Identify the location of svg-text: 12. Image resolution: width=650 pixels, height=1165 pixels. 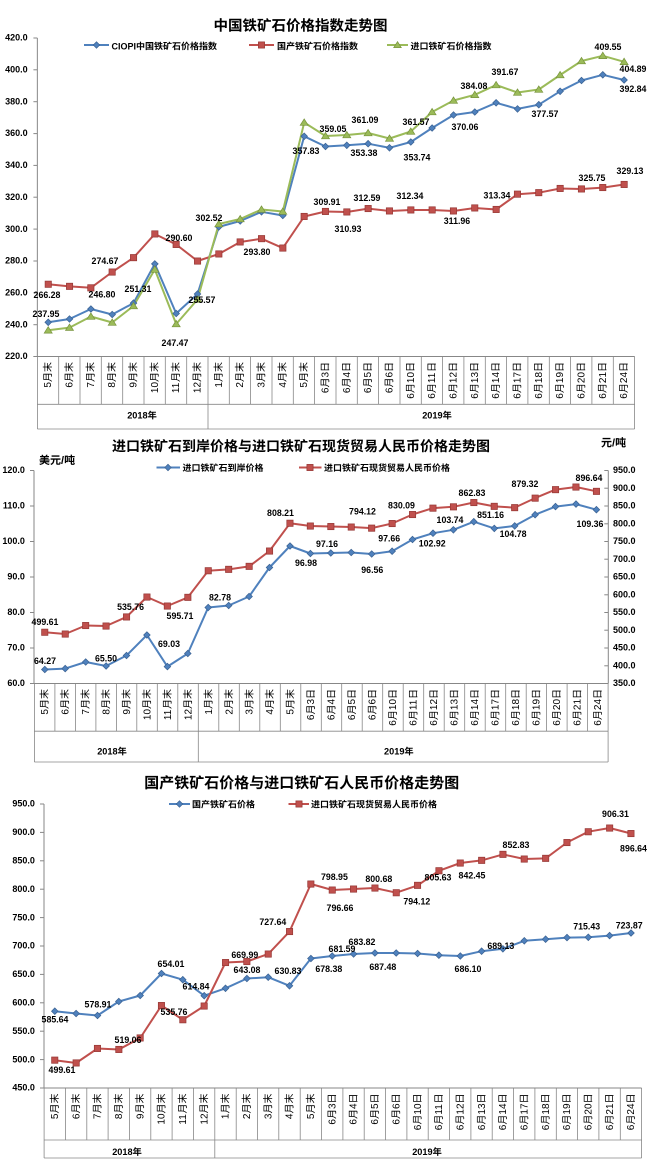
(204, 1119).